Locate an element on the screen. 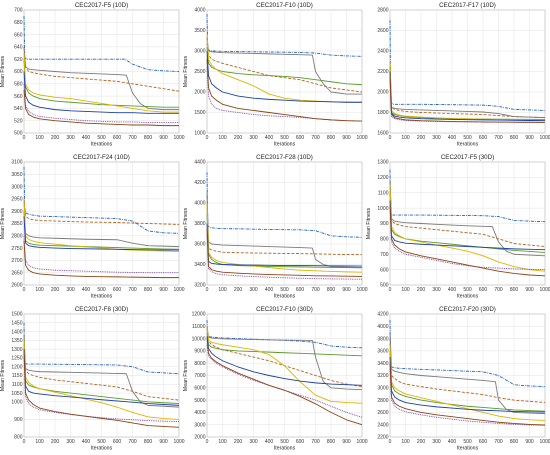 The height and width of the screenshot is (455, 550). y-tick-label: 1450 is located at coordinates (16, 323).